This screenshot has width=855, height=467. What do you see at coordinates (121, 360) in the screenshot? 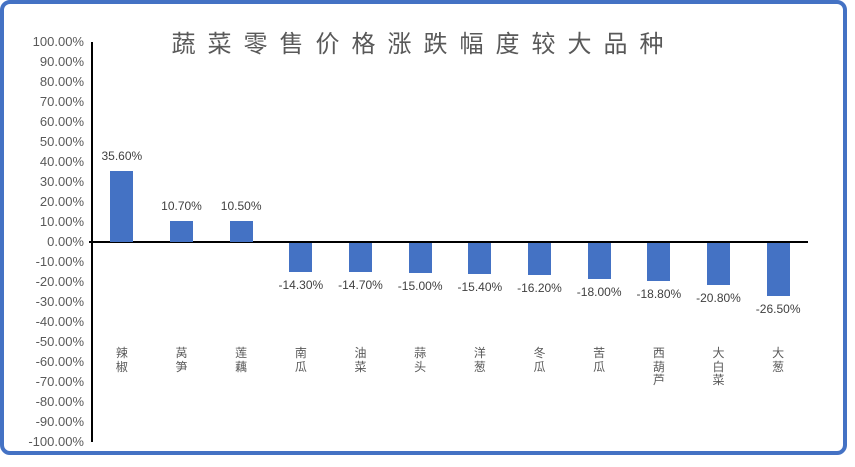
I see `category-label: 辣椒` at bounding box center [121, 360].